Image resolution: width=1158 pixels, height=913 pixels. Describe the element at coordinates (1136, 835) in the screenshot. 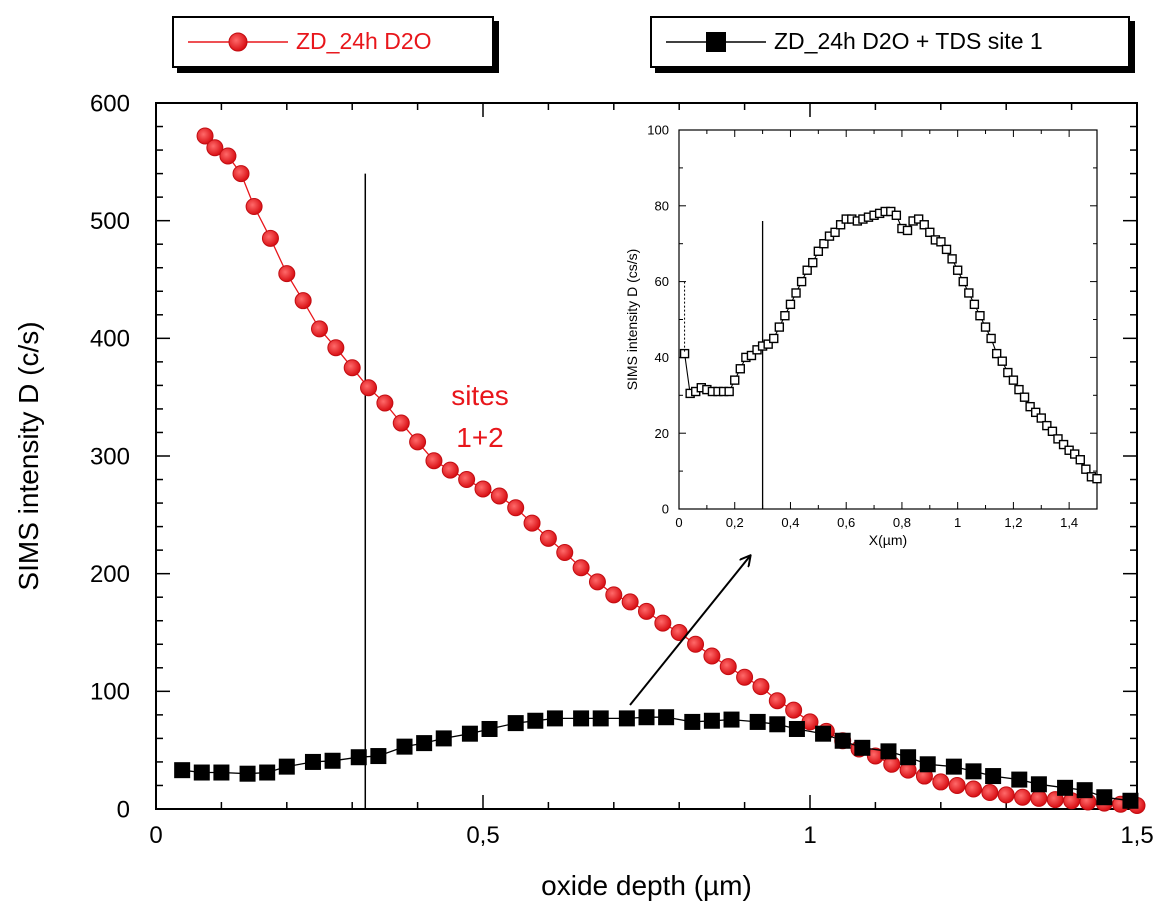

I see `main-x-tick-label: 1,5` at that location.